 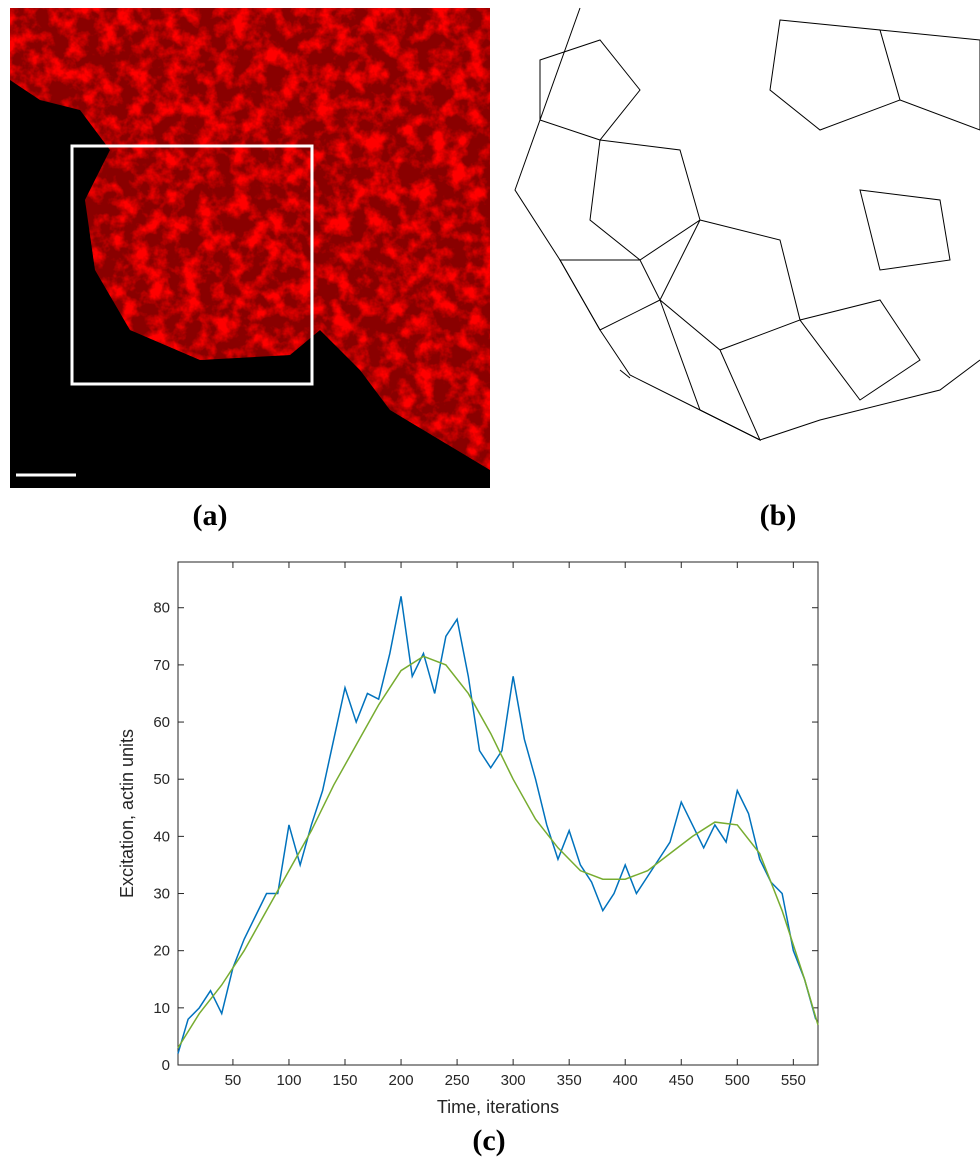 What do you see at coordinates (457, 1080) in the screenshot?
I see `x-tick-label: 250` at bounding box center [457, 1080].